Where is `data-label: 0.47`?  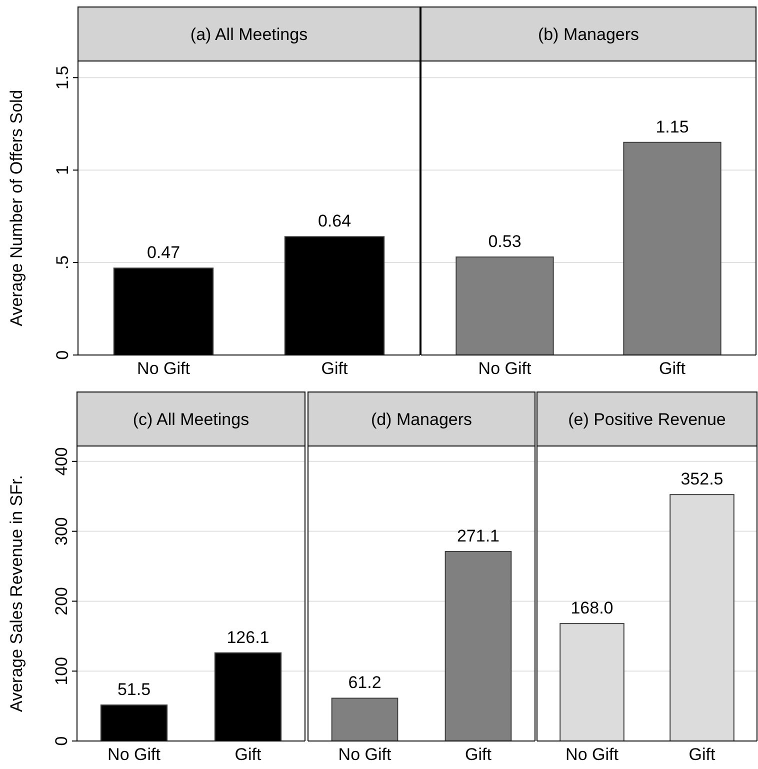
data-label: 0.47 is located at coordinates (163, 252).